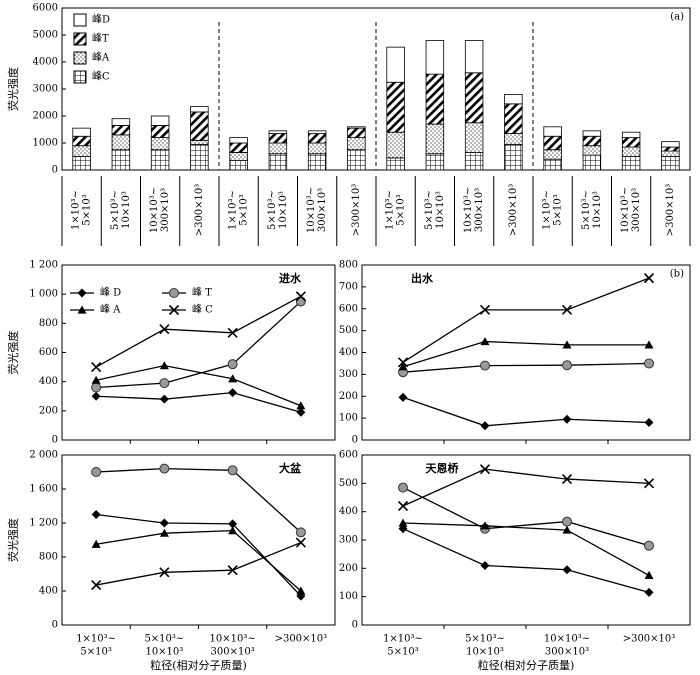  What do you see at coordinates (348, 483) in the screenshot?
I see `y-tick-label: 500` at bounding box center [348, 483].